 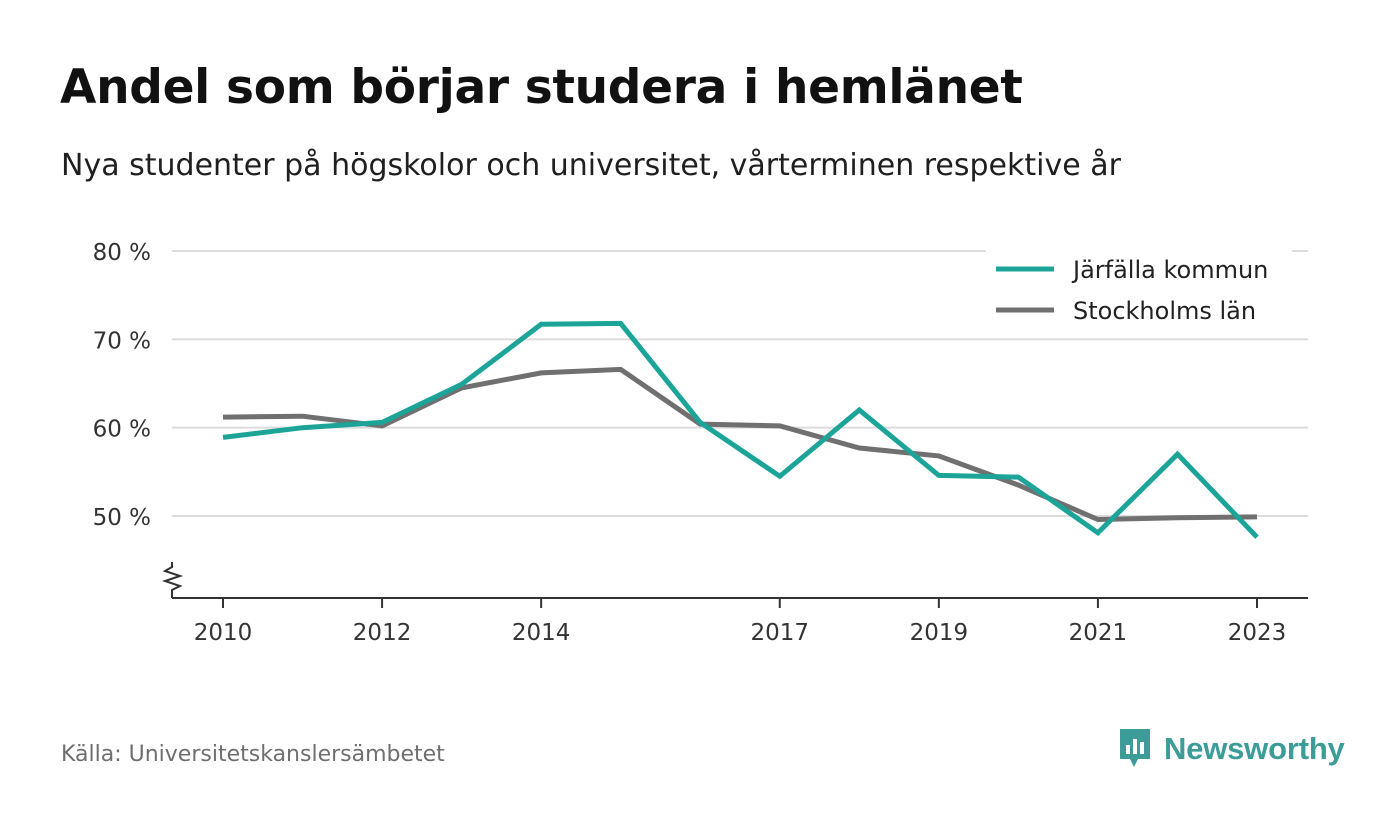 I want to click on y-tick-label: 80 %, so click(x=122, y=253).